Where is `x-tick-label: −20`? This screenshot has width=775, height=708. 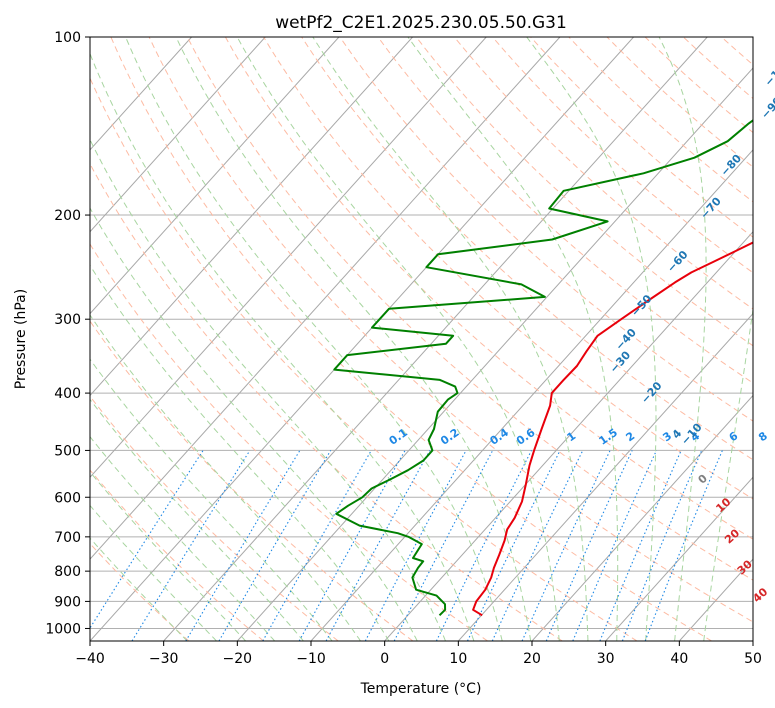 x-tick-label: −20 is located at coordinates (238, 659).